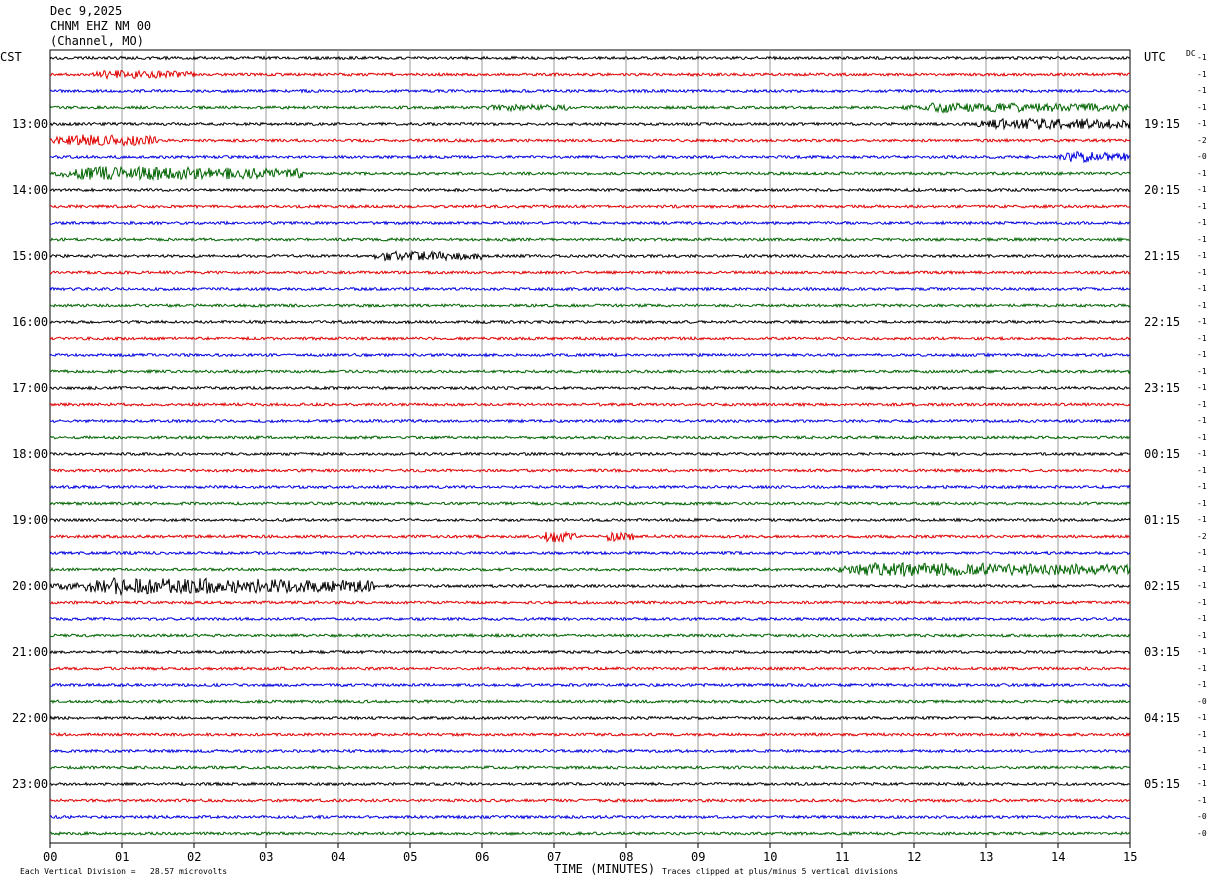  What do you see at coordinates (1202, 140) in the screenshot?
I see `dc-offset-label: -2` at bounding box center [1202, 140].